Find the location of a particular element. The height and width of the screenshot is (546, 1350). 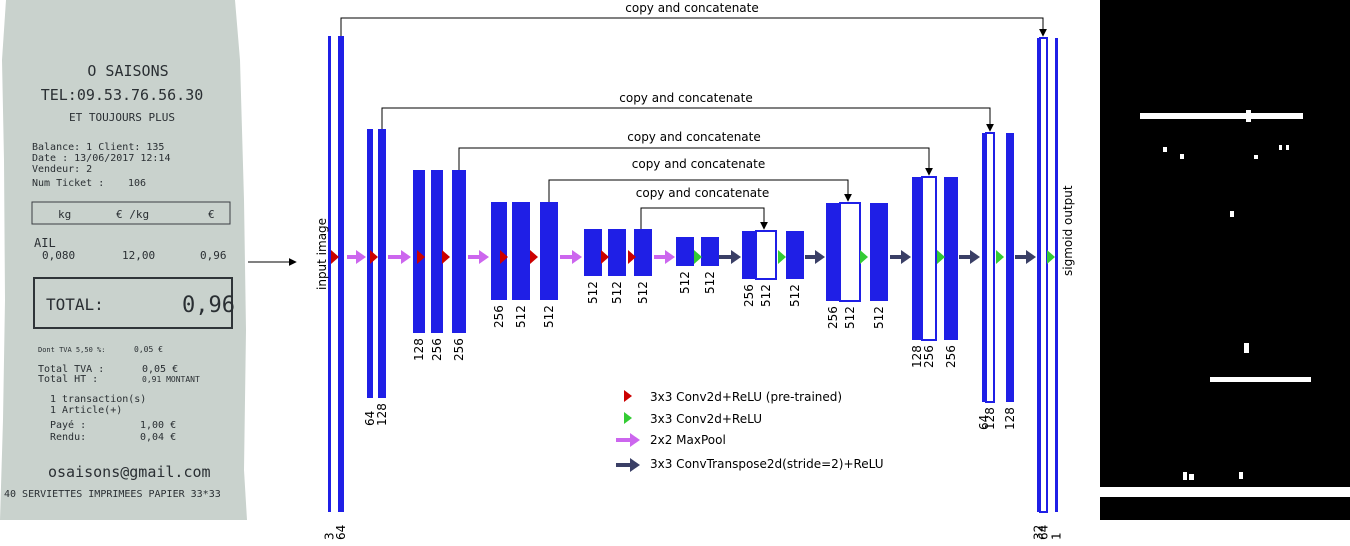

receipt-footer: 40 SERVIETTES IMPRIMEES PAPIER 33*33 is located at coordinates (112, 494).